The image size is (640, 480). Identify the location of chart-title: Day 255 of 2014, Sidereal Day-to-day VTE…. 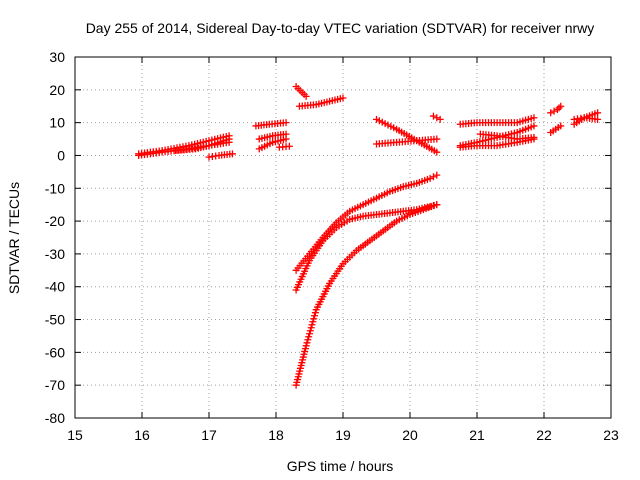
(340, 28).